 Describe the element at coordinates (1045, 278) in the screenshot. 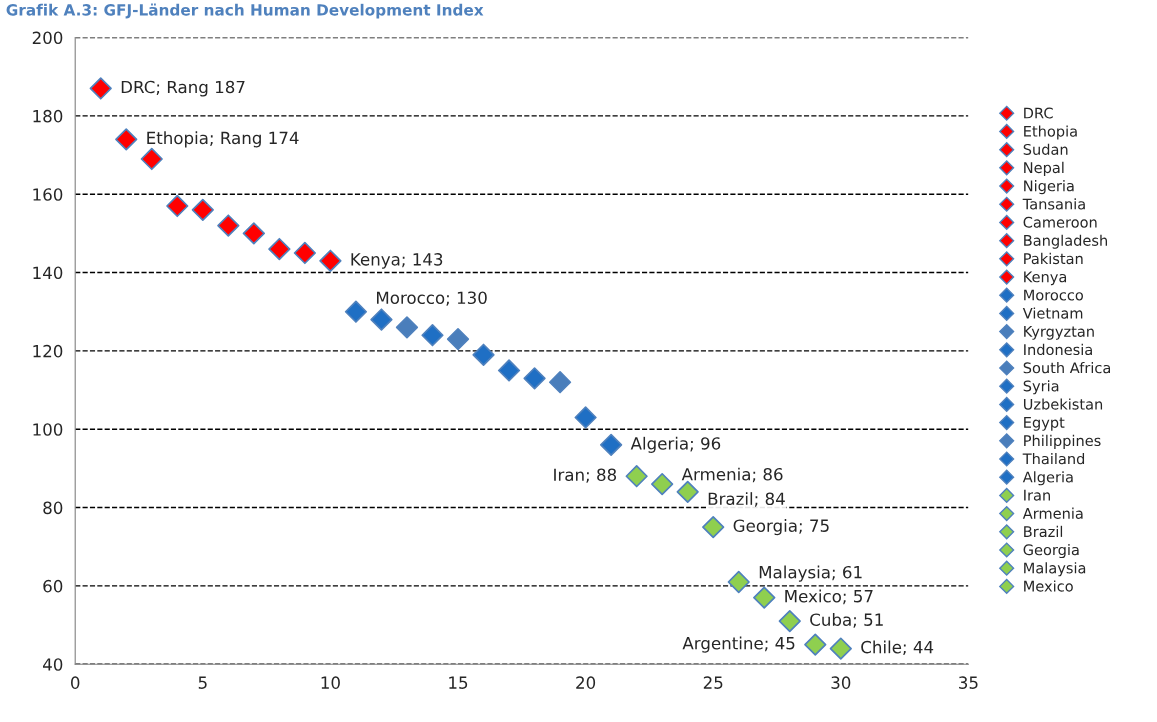

I see `legend-label: Kenya` at that location.